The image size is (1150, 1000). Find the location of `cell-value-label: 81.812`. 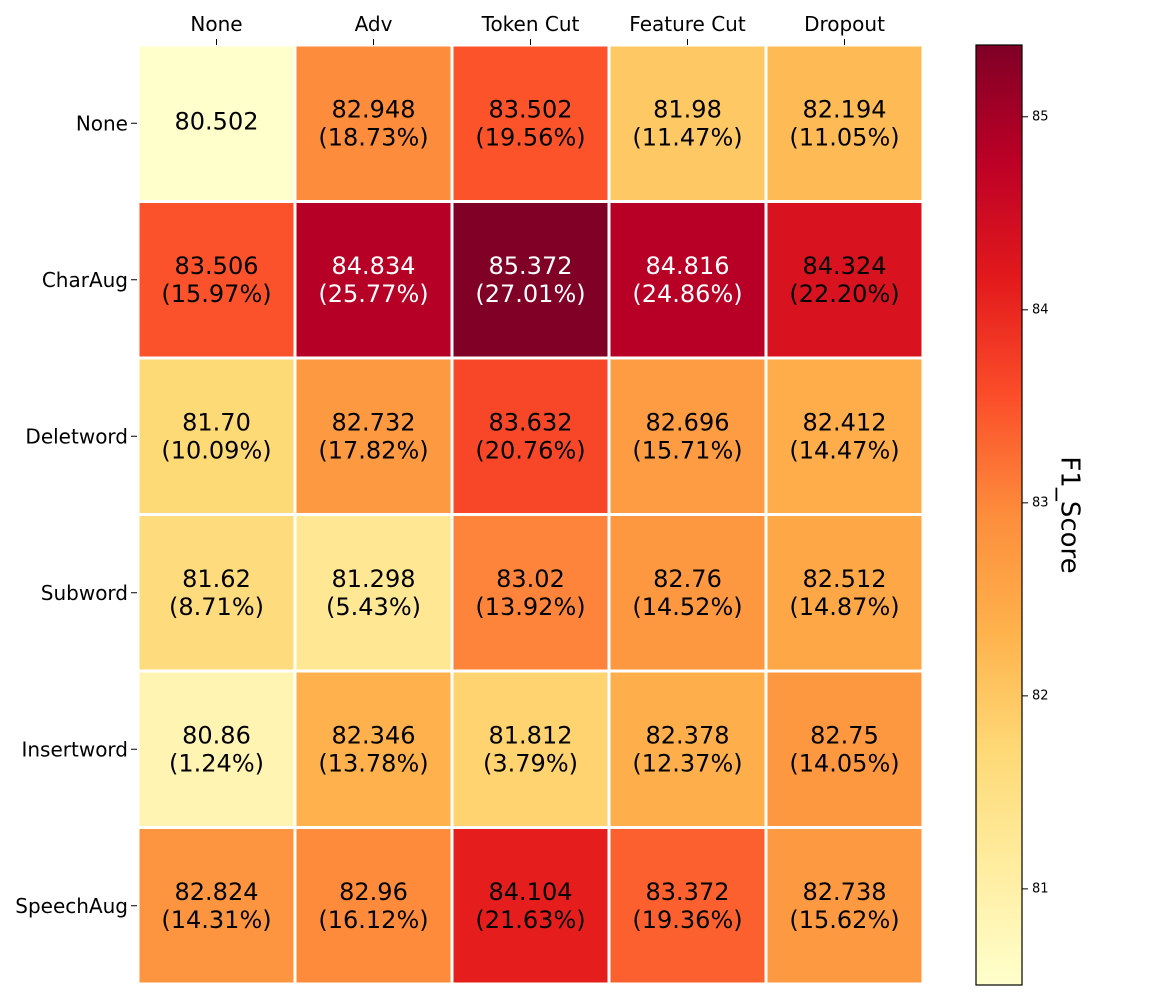

cell-value-label: 81.812 is located at coordinates (531, 735).